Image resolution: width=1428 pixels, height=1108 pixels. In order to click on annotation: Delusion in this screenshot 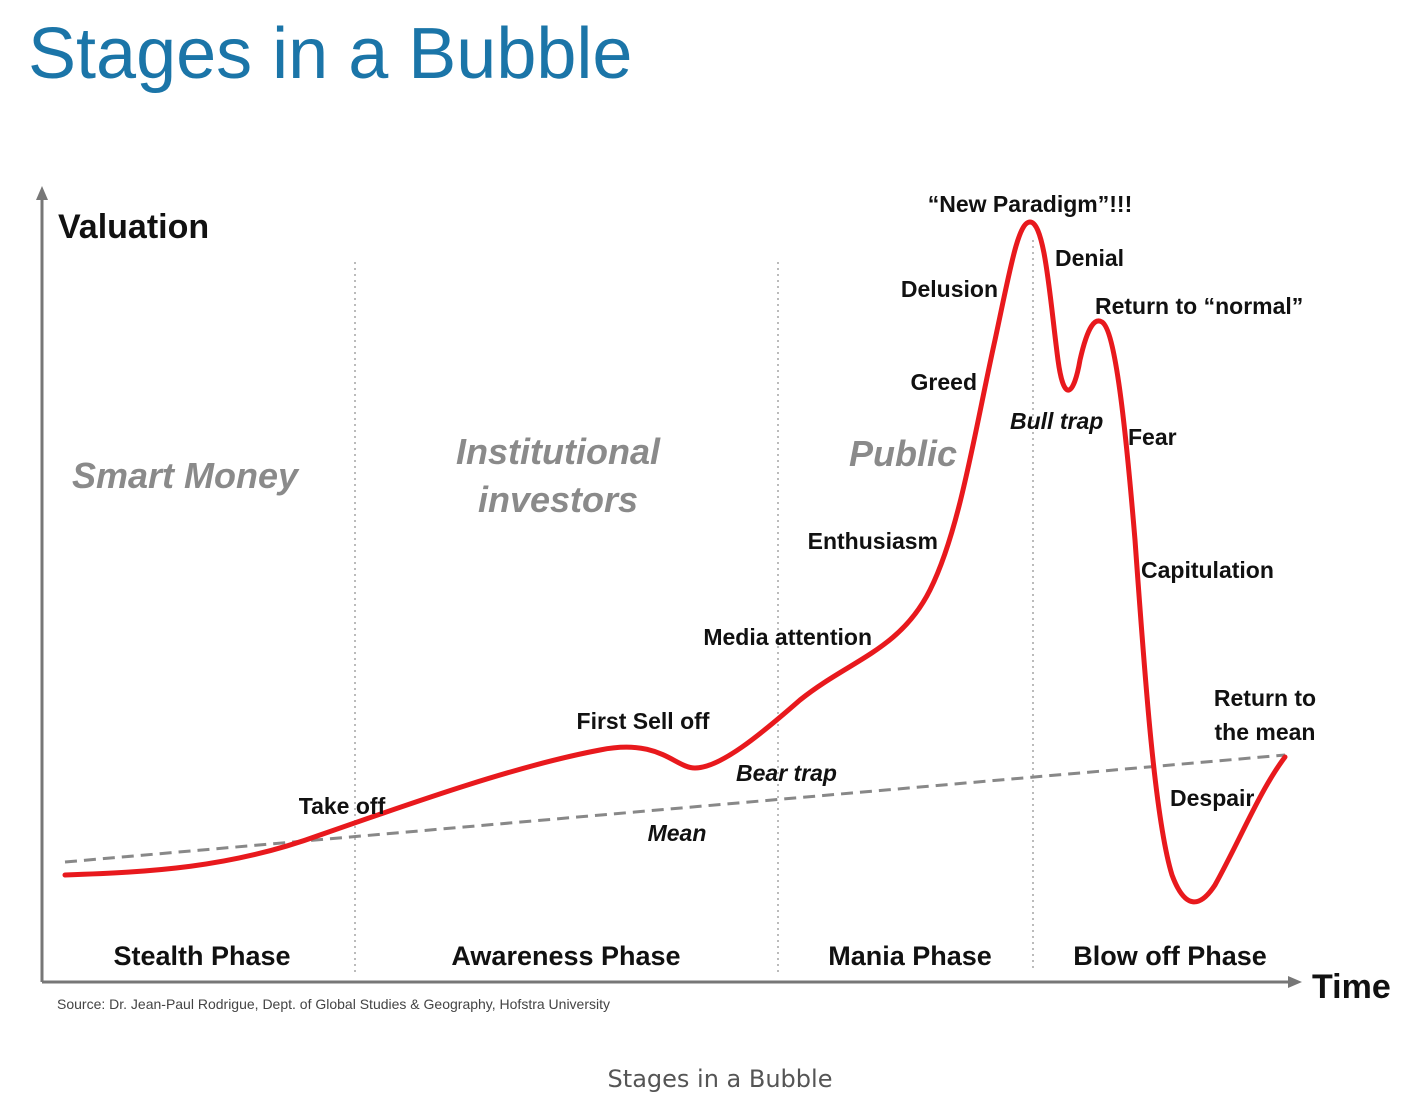, I will do `click(949, 289)`.